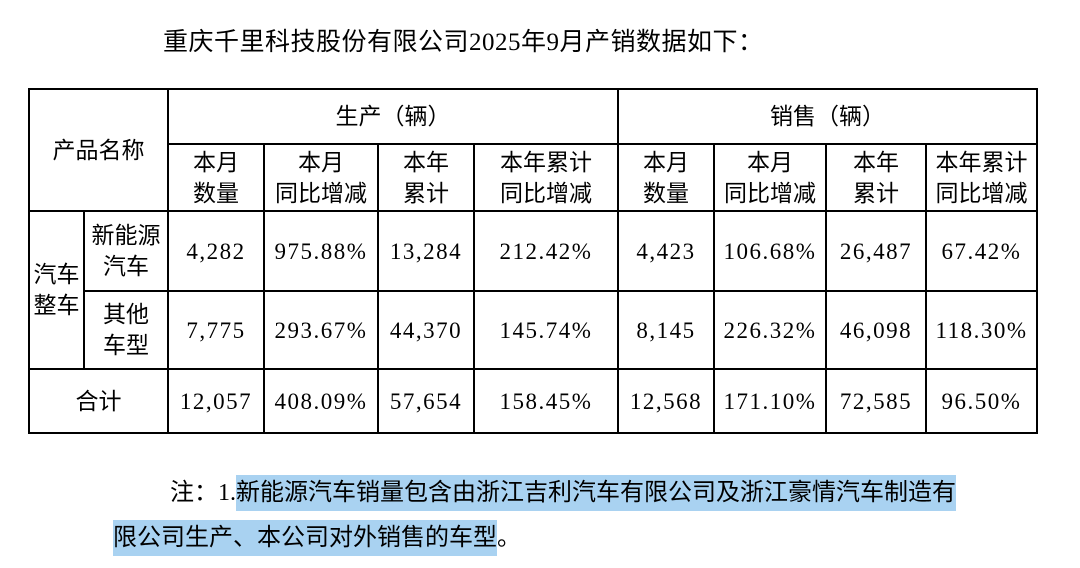 The width and height of the screenshot is (1080, 568). What do you see at coordinates (981, 330) in the screenshot?
I see `data-cell: 118.30%` at bounding box center [981, 330].